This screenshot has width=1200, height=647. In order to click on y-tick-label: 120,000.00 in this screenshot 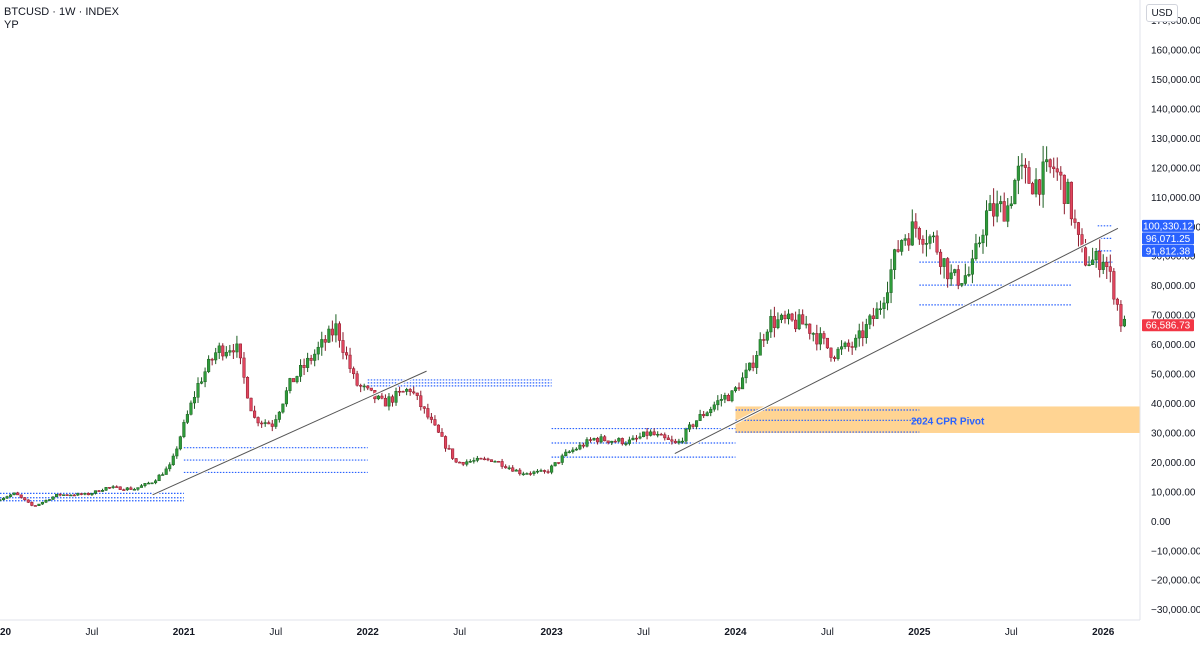, I will do `click(1175, 168)`.